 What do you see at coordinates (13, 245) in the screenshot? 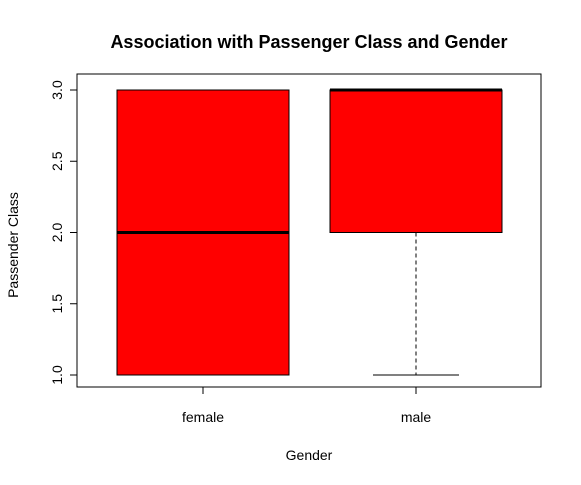
I see `y-axis-label: Passender Class` at bounding box center [13, 245].